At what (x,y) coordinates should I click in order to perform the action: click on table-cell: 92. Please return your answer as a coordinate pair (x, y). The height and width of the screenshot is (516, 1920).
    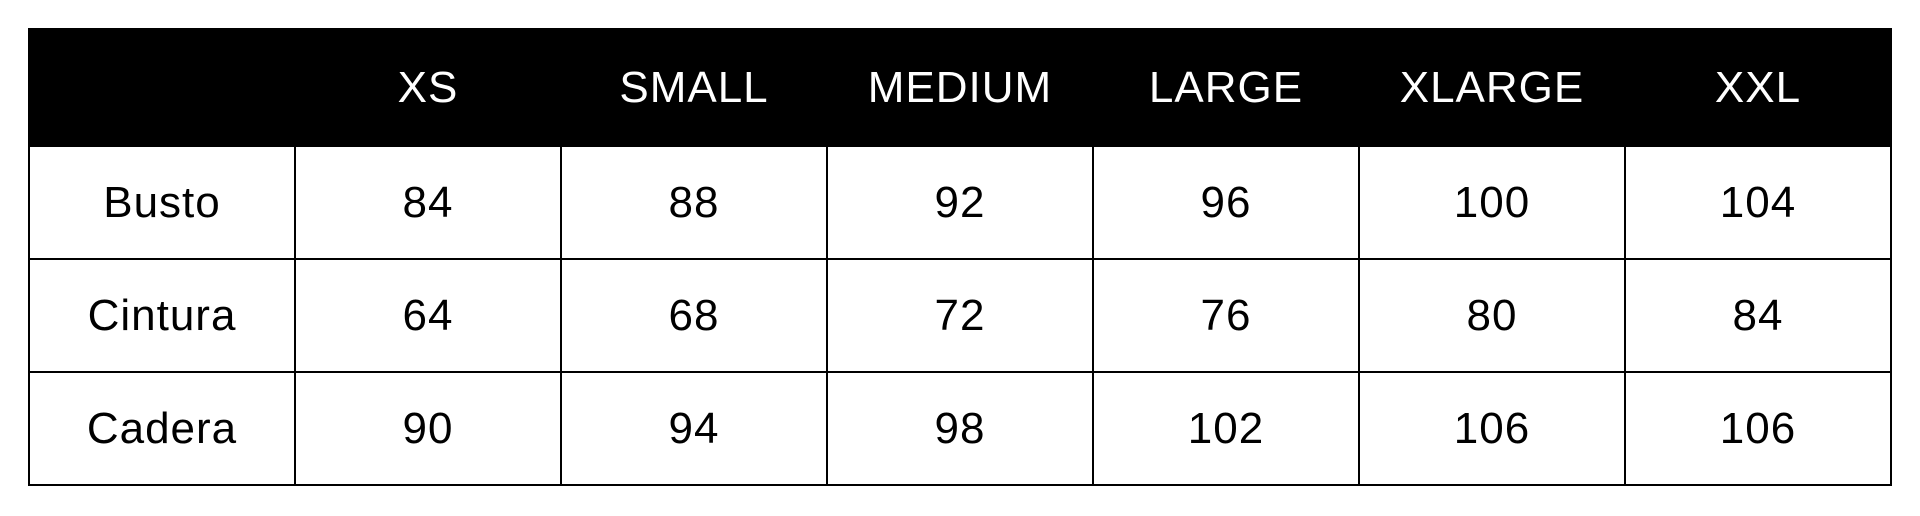
    Looking at the image, I should click on (960, 202).